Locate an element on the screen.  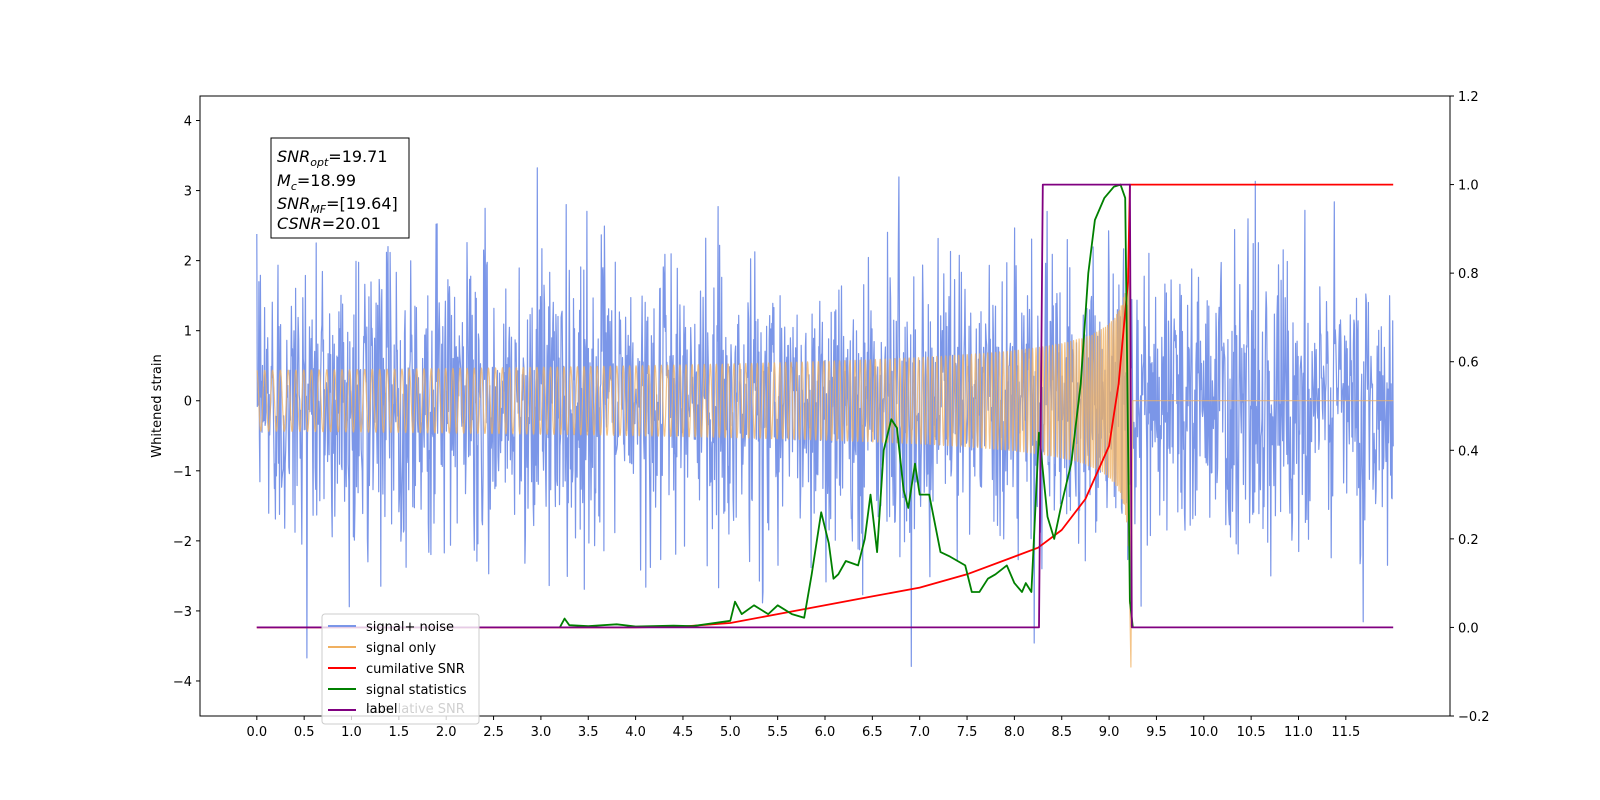
x-tick-label: 4.5 is located at coordinates (683, 732).